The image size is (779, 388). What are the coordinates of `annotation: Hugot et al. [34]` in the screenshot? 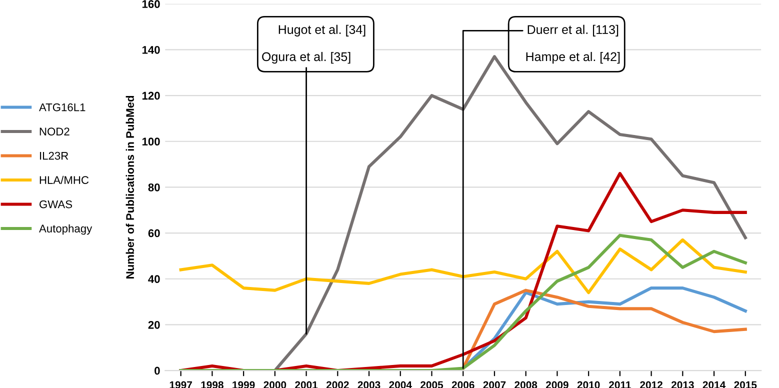 It's located at (322, 30).